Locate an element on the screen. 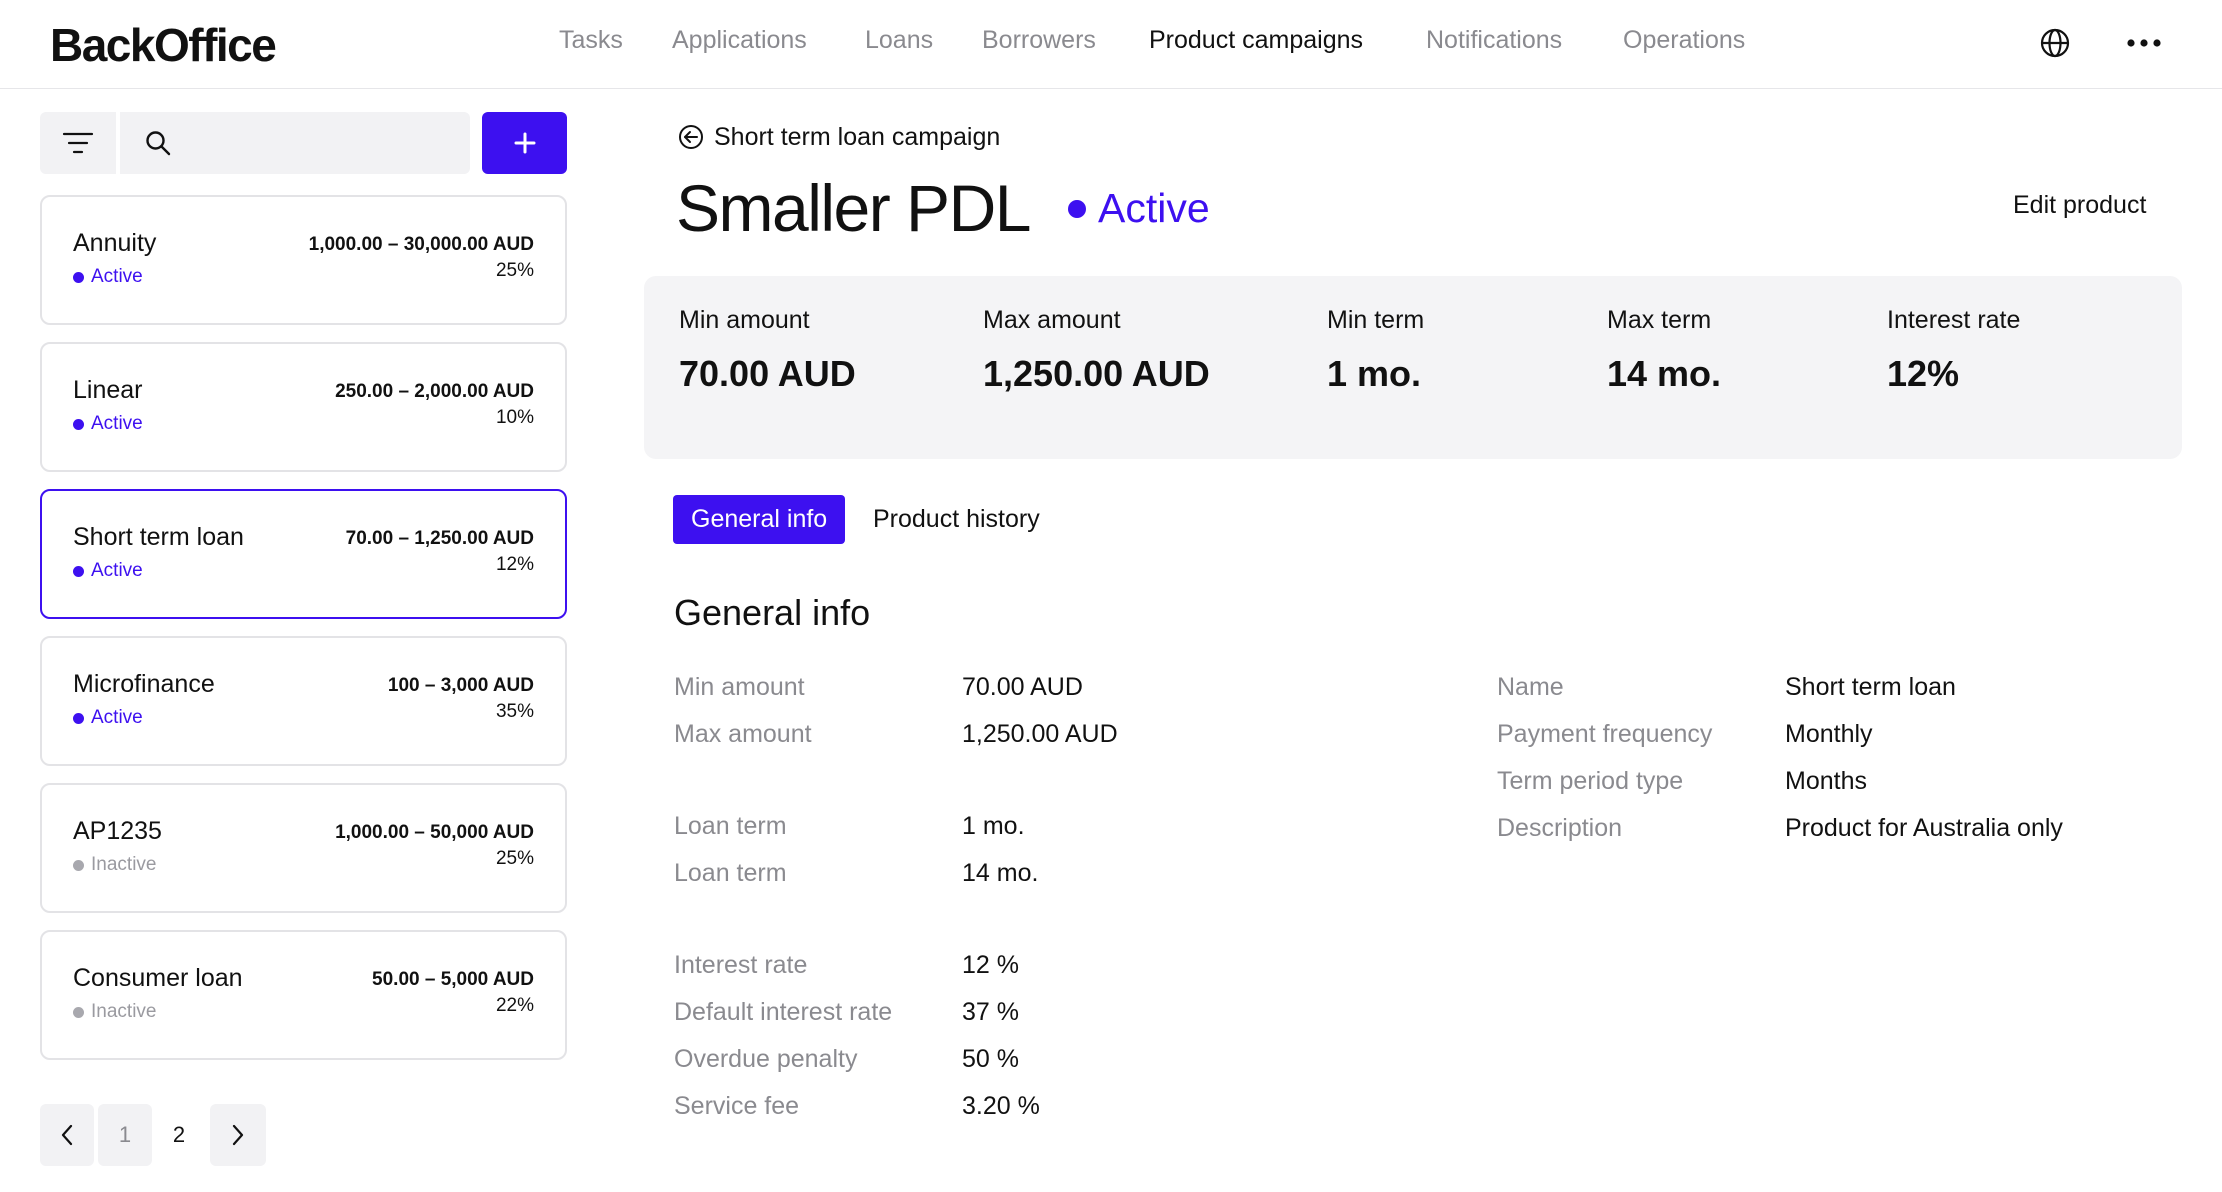 The width and height of the screenshot is (2222, 1192). back-link-label: Short term loan campaign is located at coordinates (857, 136).